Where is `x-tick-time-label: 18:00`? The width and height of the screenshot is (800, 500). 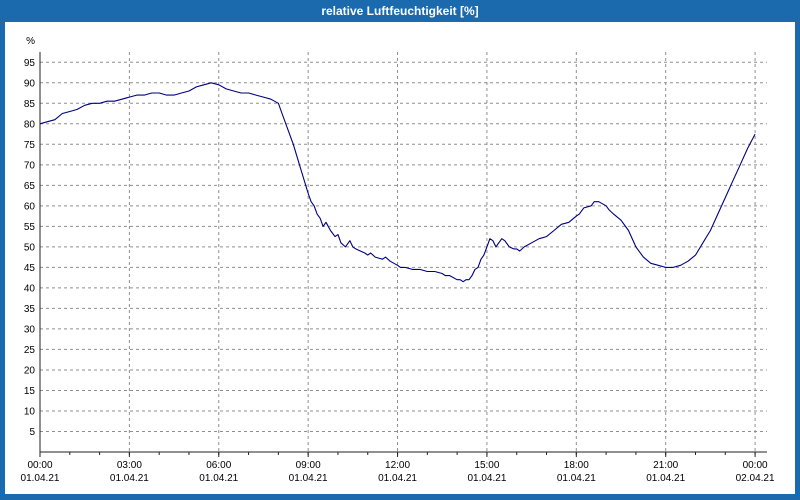
x-tick-time-label: 18:00 is located at coordinates (576, 465).